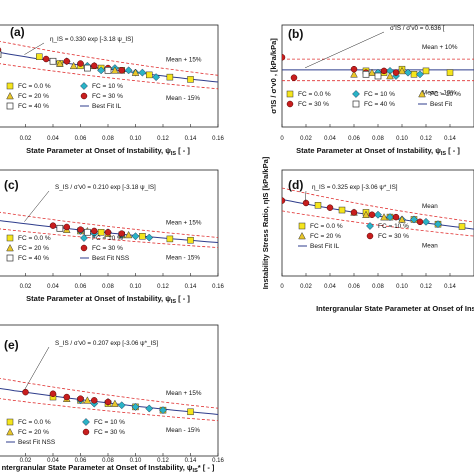  Describe the element at coordinates (33, 258) in the screenshot. I see `legend-label: FC = 40 %` at that location.